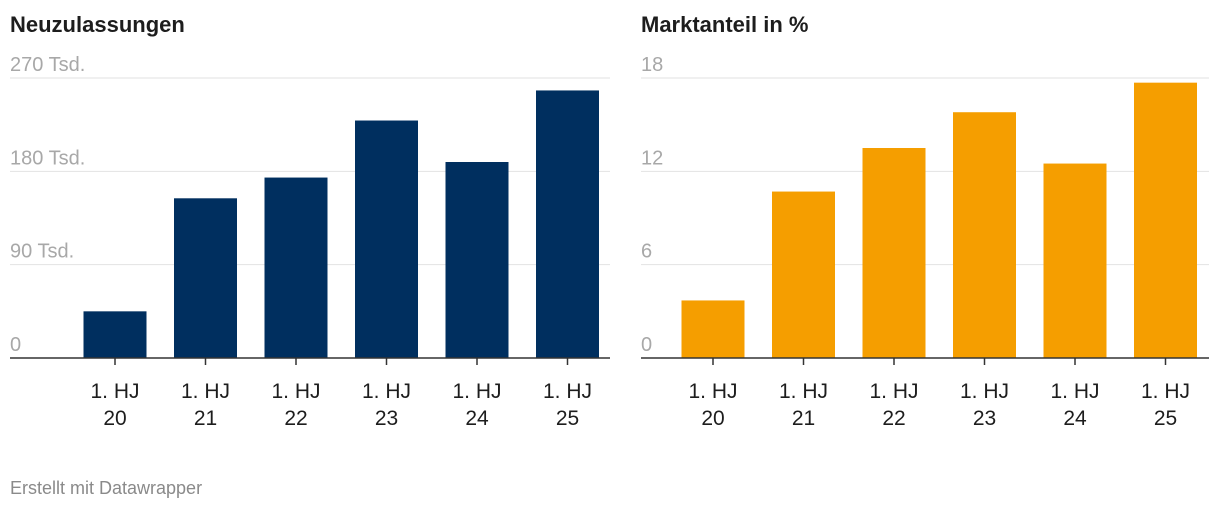  What do you see at coordinates (47, 65) in the screenshot?
I see `y-tick-label: 270 Tsd.` at bounding box center [47, 65].